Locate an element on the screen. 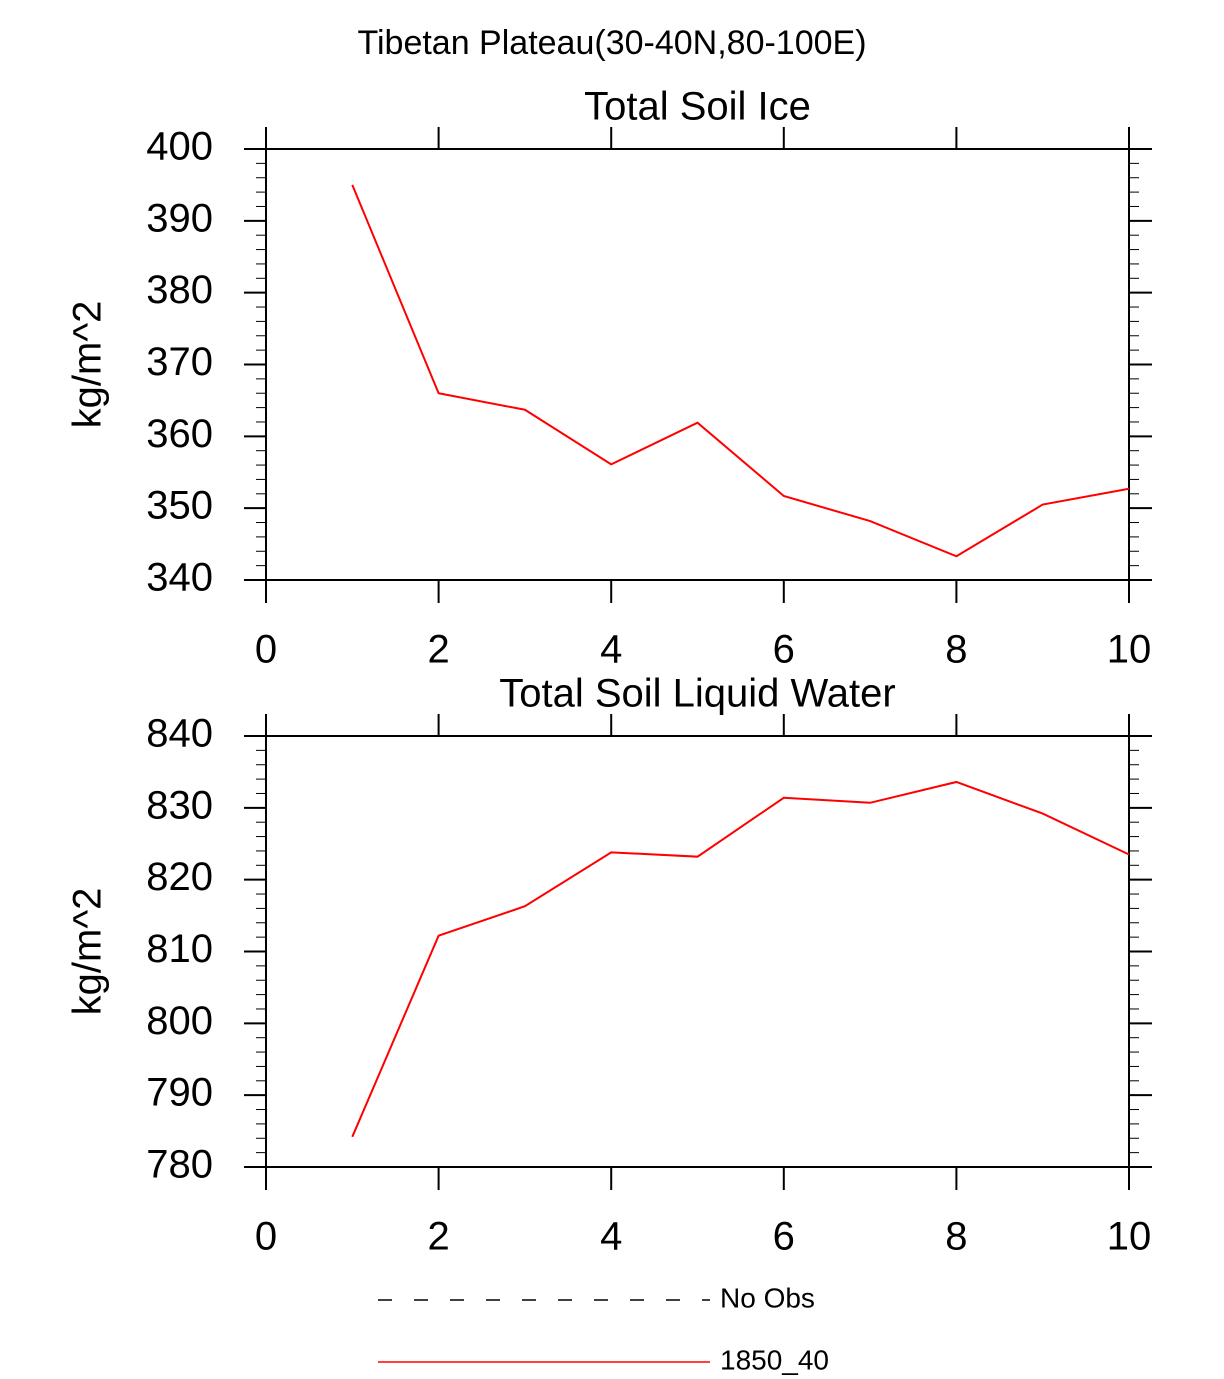 Image resolution: width=1224 pixels, height=1379 pixels. y-tick-label: 790 is located at coordinates (179, 1093).